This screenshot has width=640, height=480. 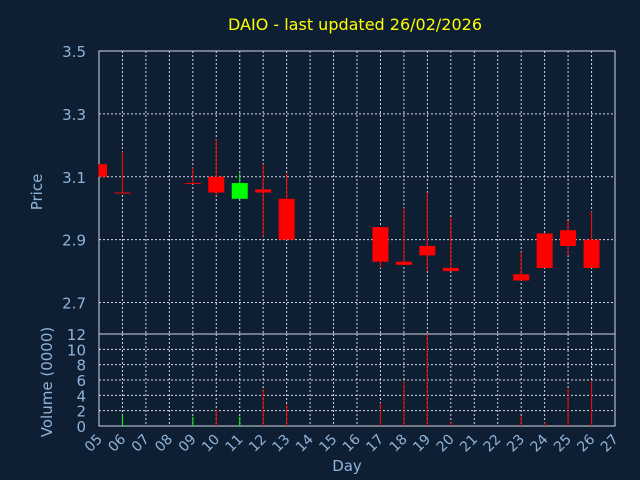 What do you see at coordinates (375, 444) in the screenshot?
I see `x-tick-label: 17` at bounding box center [375, 444].